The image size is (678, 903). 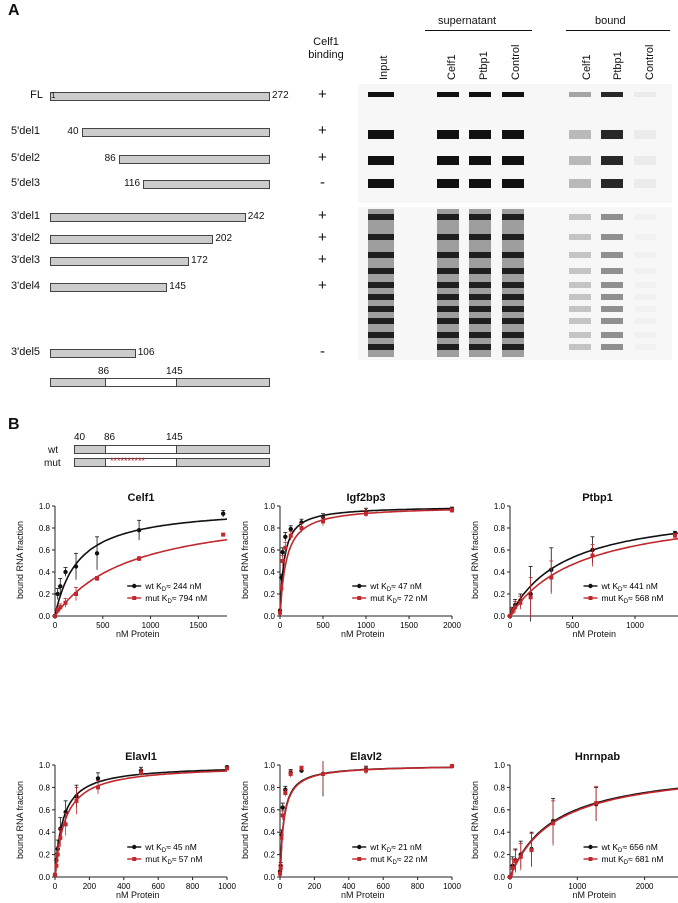 What do you see at coordinates (366, 757) in the screenshot?
I see `chart-title: Elavl2` at bounding box center [366, 757].